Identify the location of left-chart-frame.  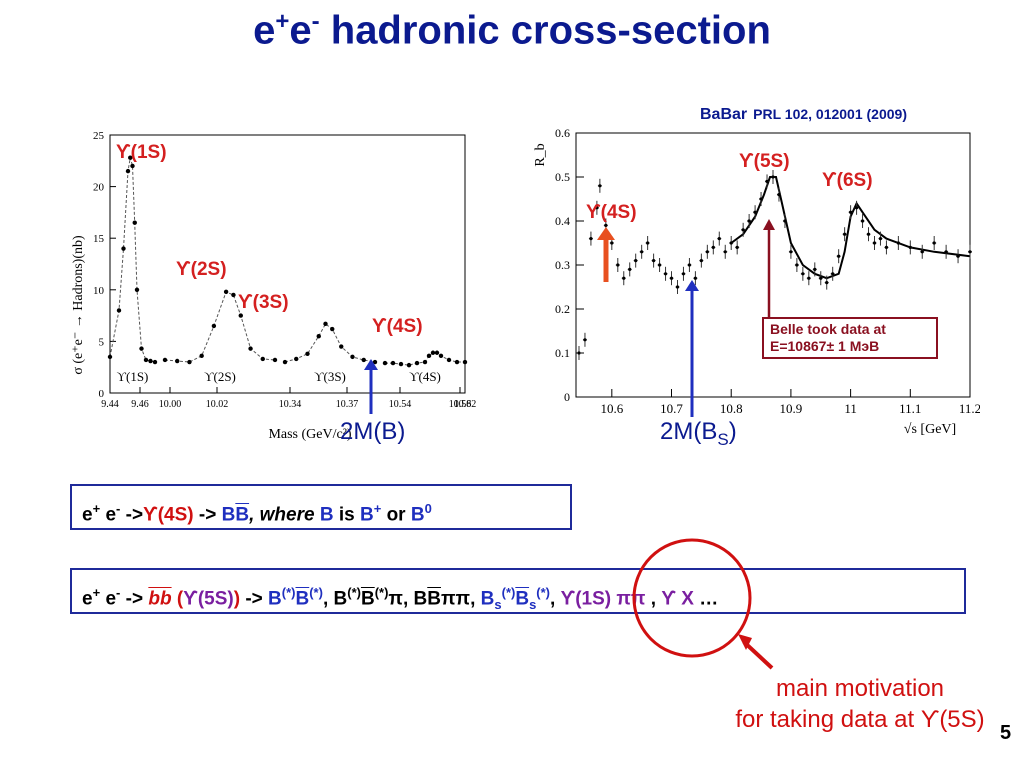
(287, 264).